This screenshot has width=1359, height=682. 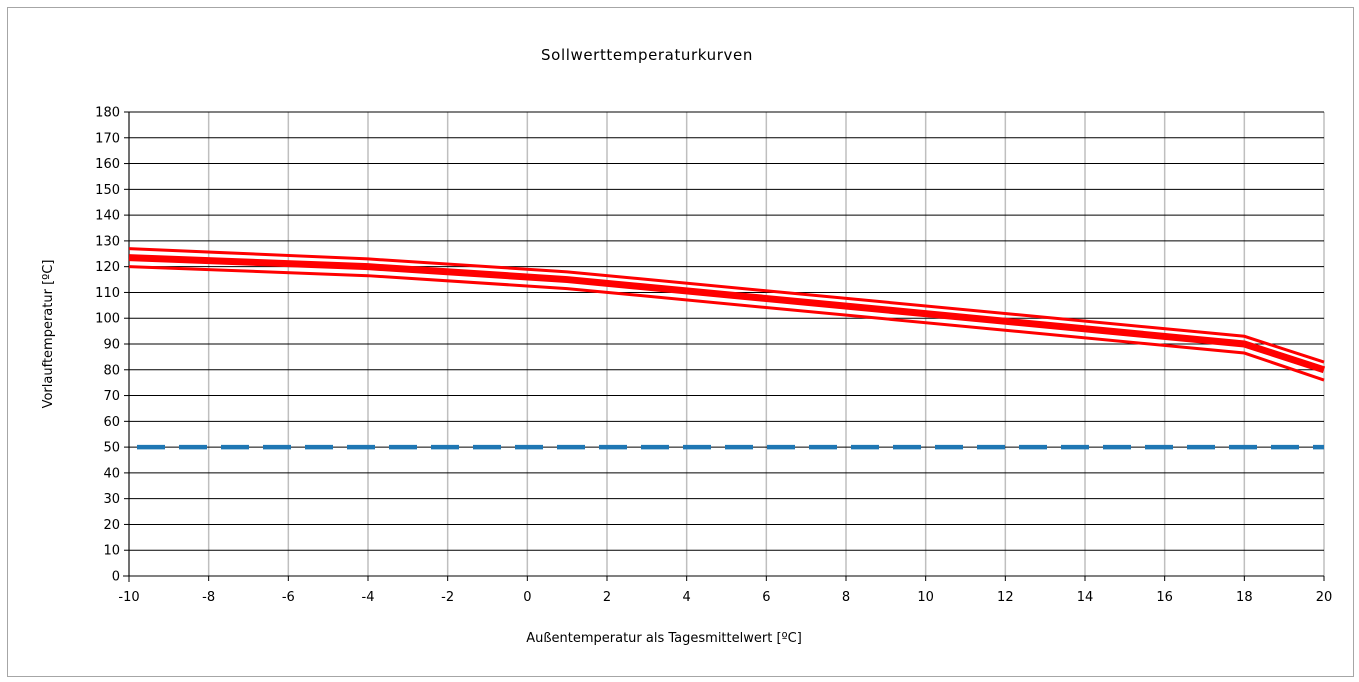 I want to click on y-axis-title: Vorlauftemperatur [ºC], so click(x=48, y=334).